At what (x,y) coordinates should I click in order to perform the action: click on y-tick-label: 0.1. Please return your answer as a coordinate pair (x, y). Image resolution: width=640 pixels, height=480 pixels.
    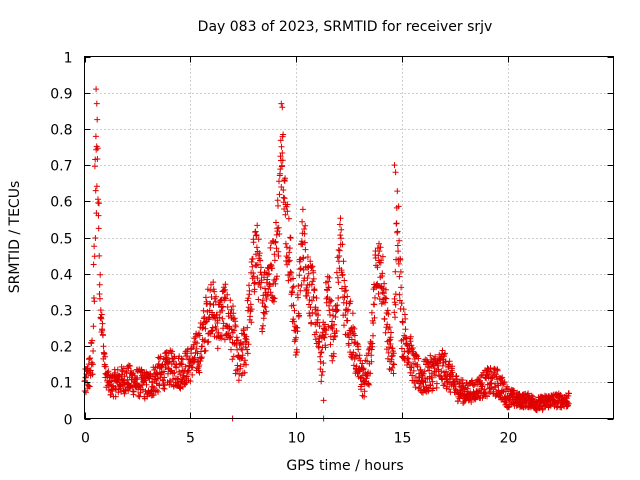
    Looking at the image, I should click on (61, 384).